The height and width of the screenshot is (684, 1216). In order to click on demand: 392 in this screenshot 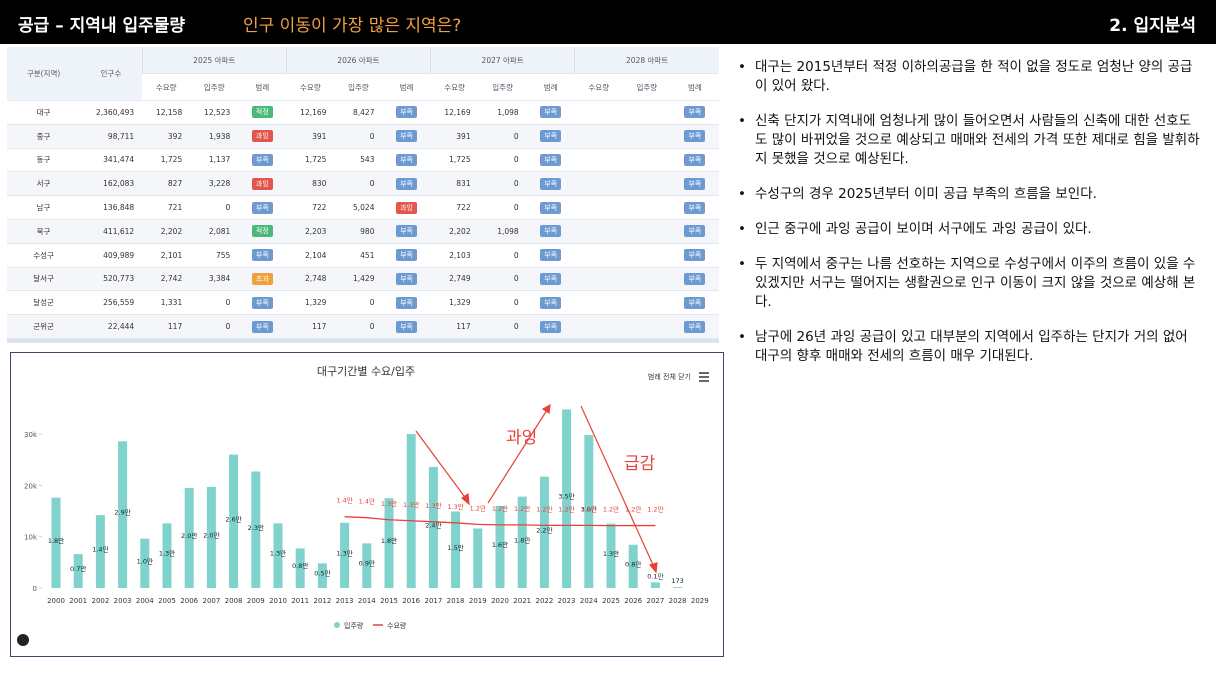, I will do `click(166, 136)`.